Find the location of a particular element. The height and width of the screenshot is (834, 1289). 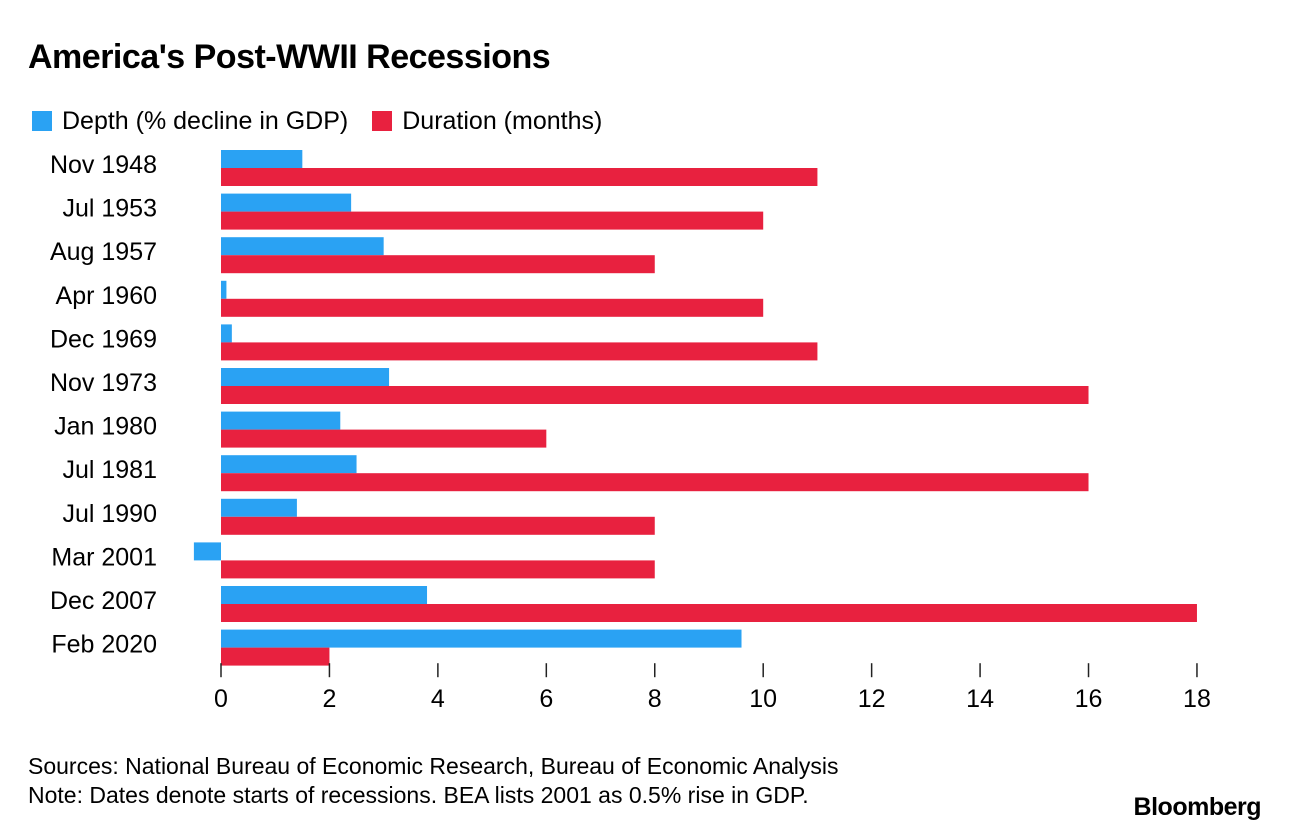

legend-swatch-duration is located at coordinates (382, 121).